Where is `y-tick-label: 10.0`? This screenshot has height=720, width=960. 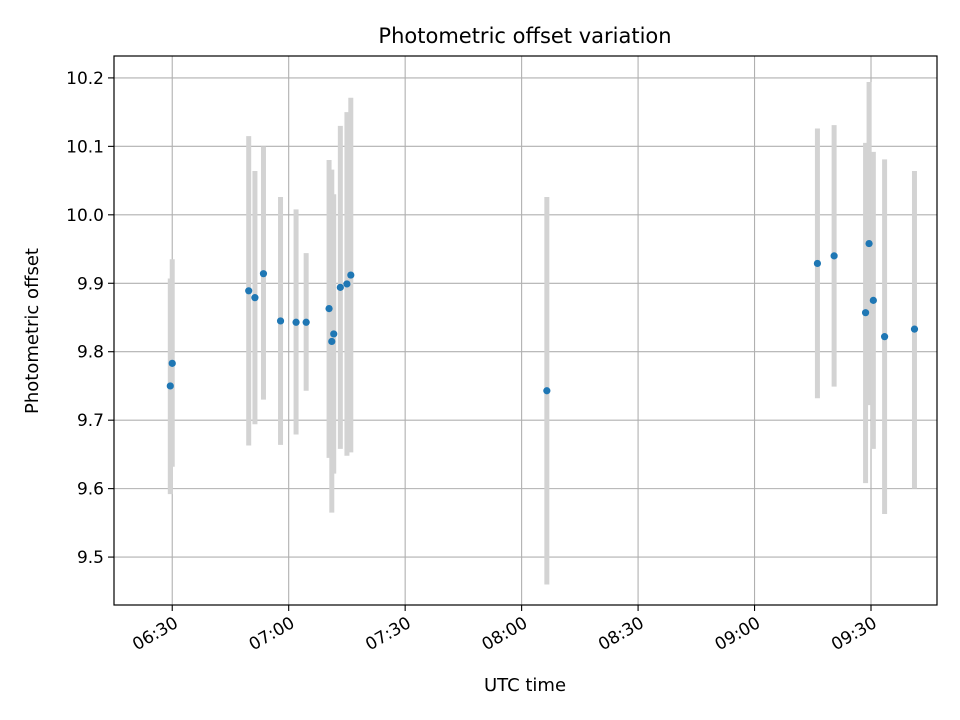 y-tick-label: 10.0 is located at coordinates (85, 216).